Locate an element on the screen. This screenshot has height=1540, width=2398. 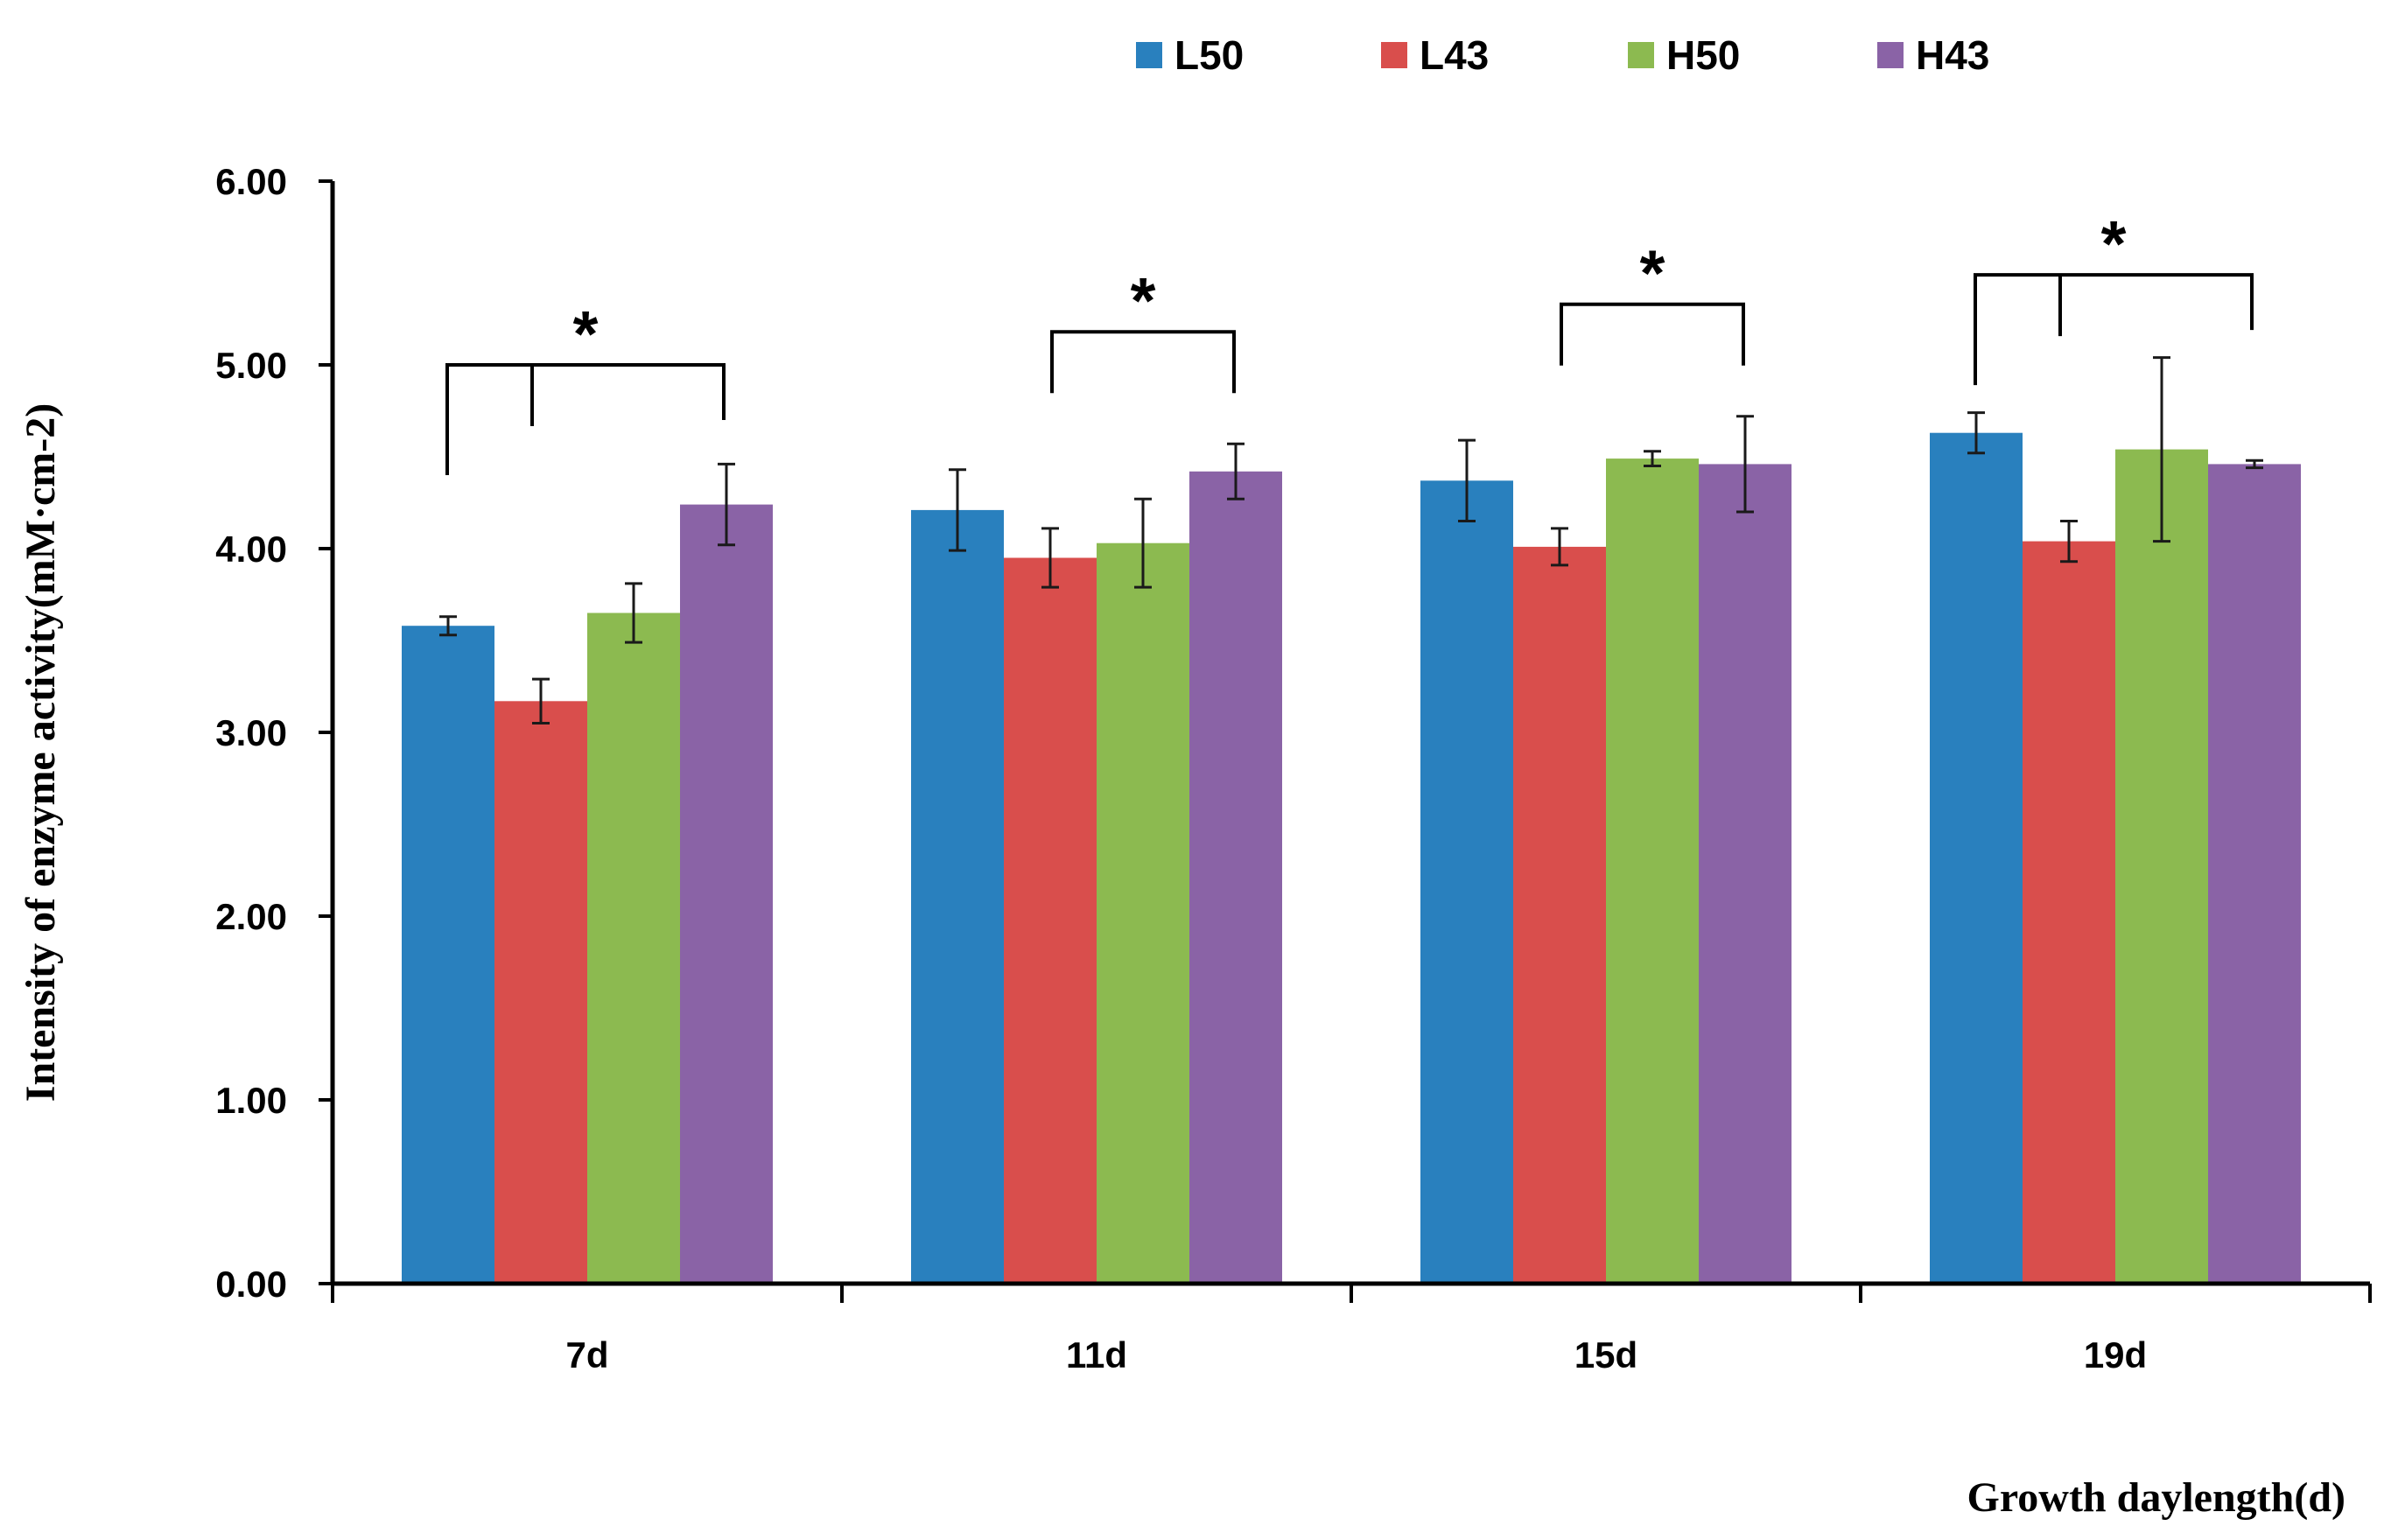
legend-item-L50: L50 is located at coordinates (1190, 55).